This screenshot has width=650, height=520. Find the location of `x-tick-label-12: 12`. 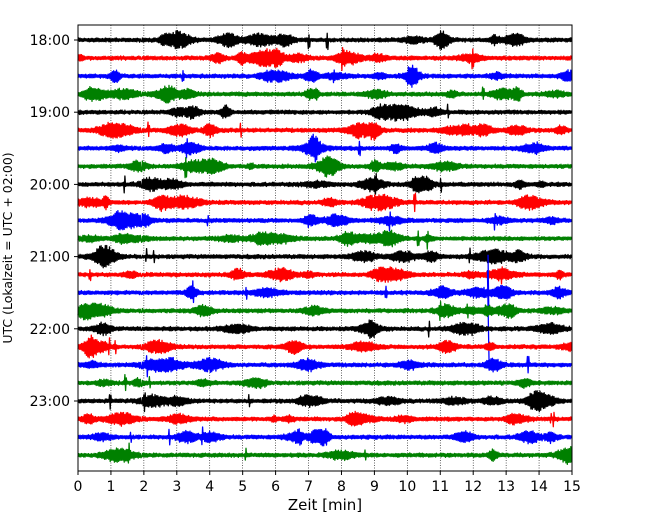

x-tick-label-12: 12 is located at coordinates (473, 487).